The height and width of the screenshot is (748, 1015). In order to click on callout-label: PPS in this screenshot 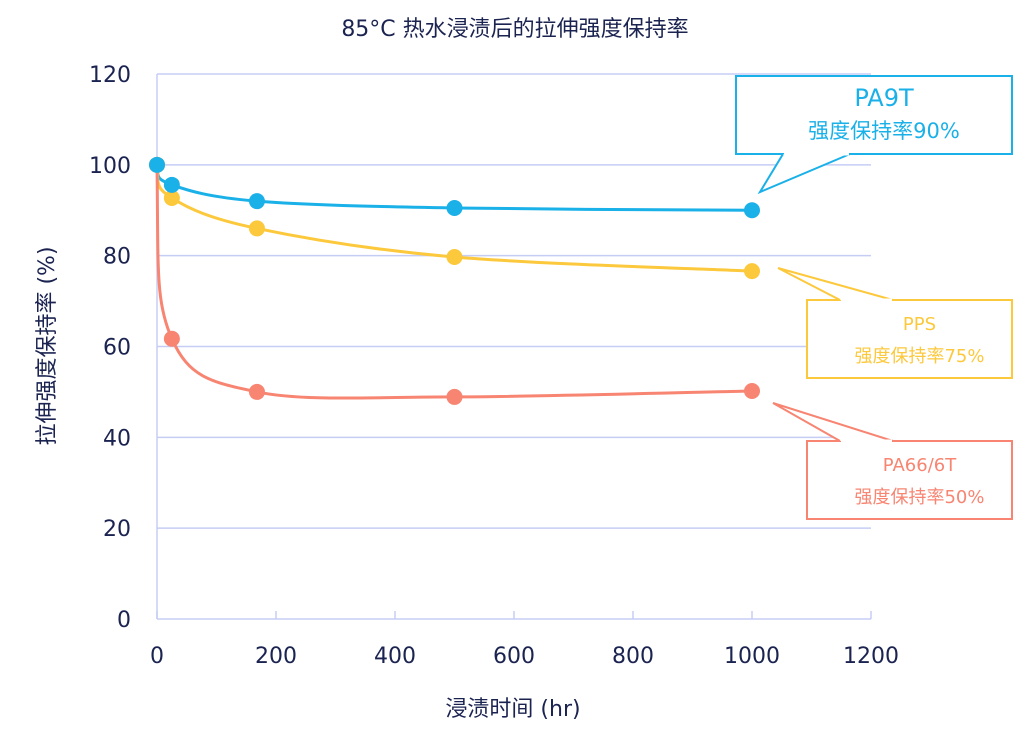, I will do `click(919, 324)`.